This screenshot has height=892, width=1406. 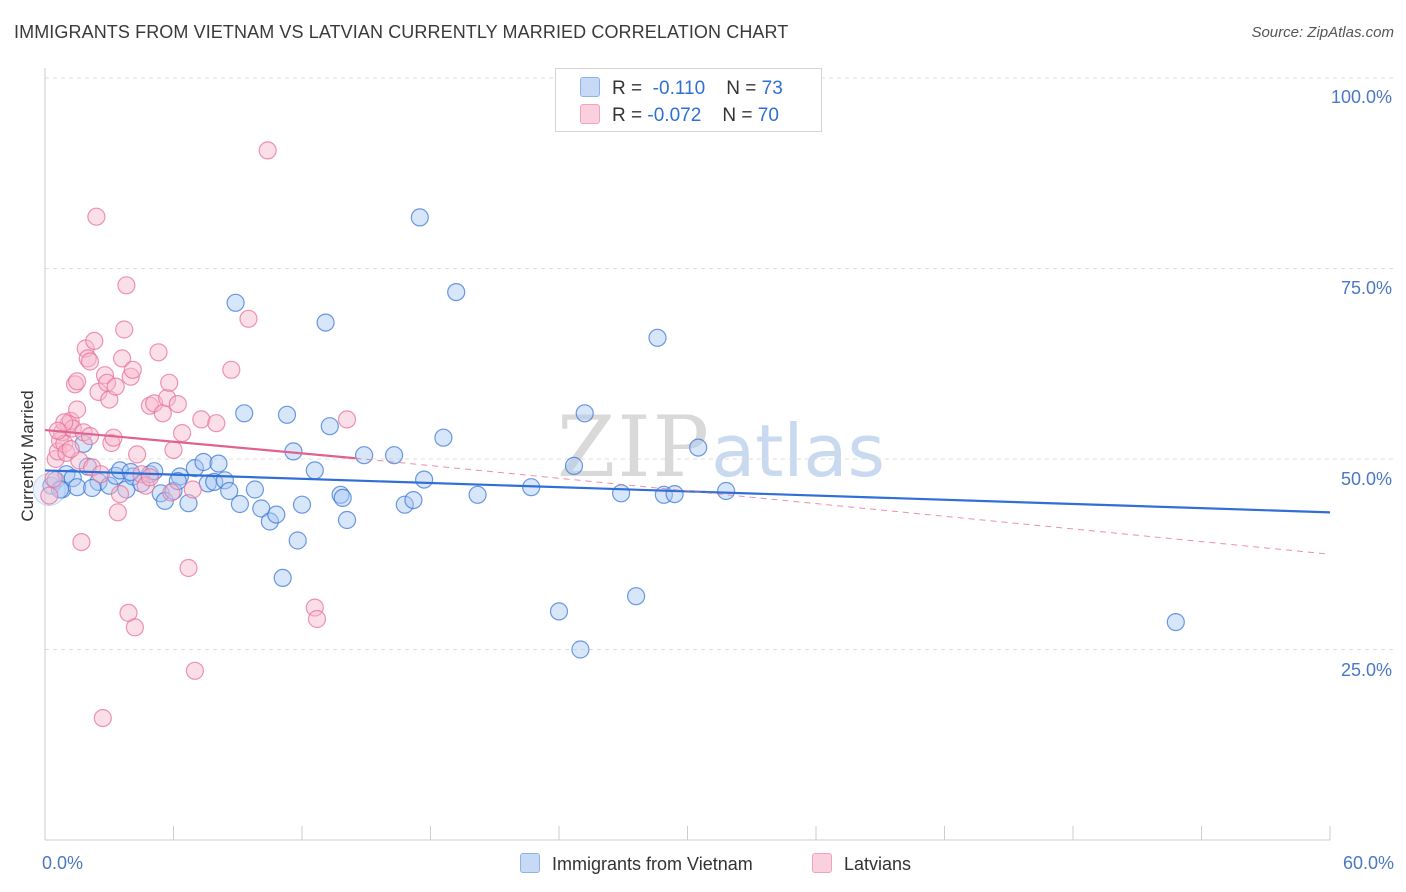 I want to click on latvians-trend-extension, so click(x=843, y=506).